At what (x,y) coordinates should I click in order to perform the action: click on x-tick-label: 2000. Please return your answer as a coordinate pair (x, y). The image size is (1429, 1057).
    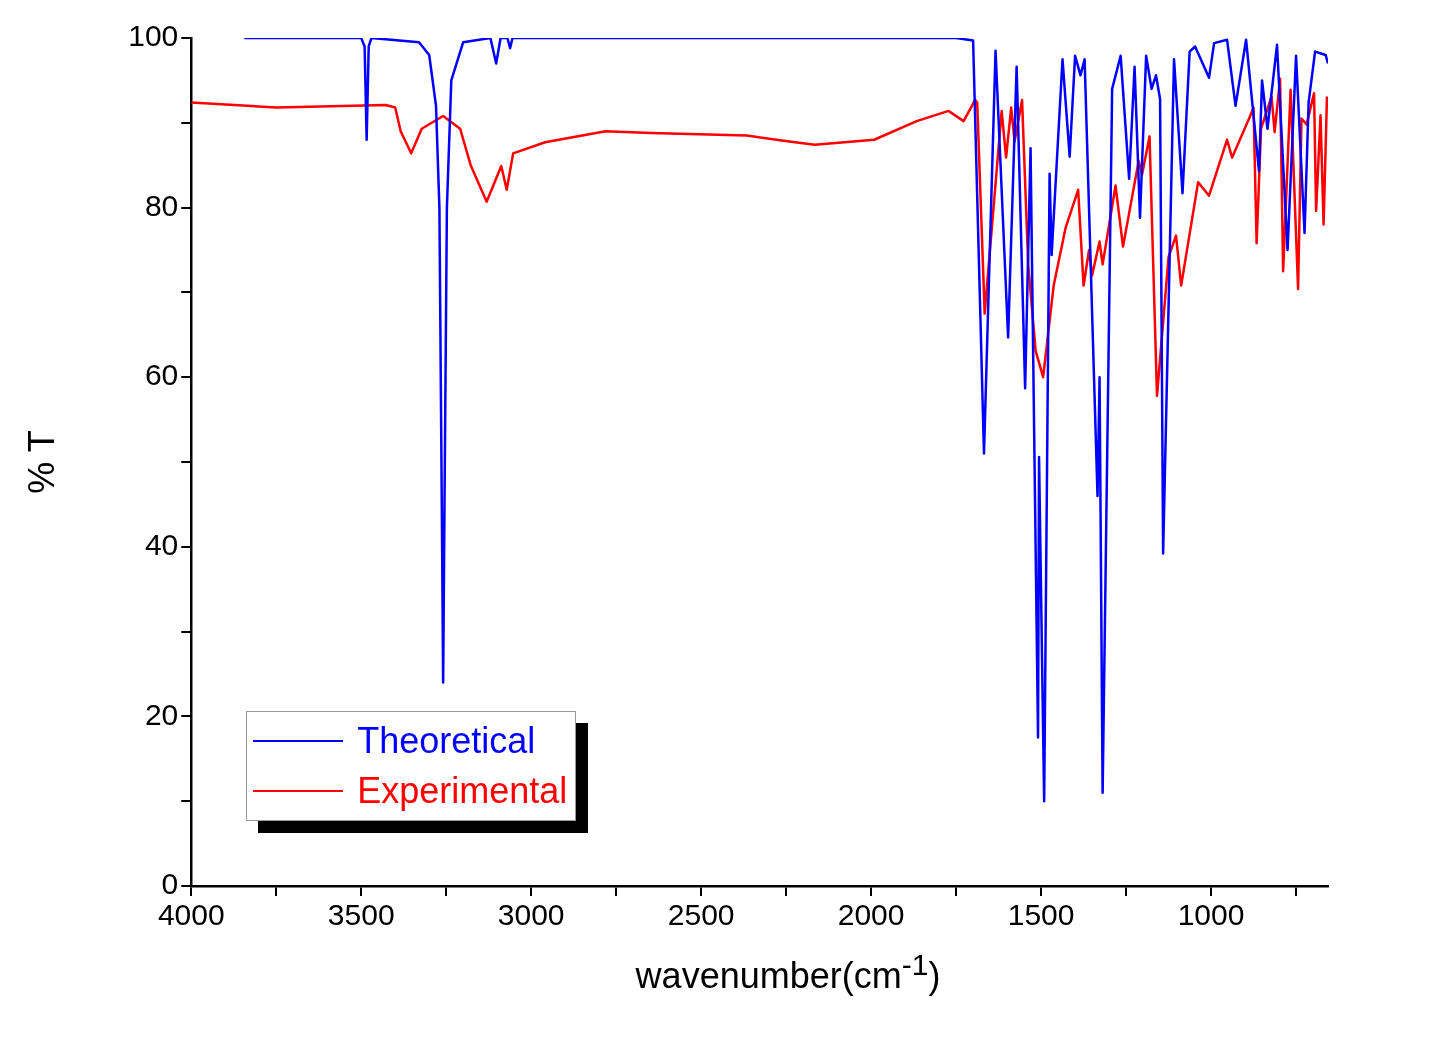
    Looking at the image, I should click on (871, 915).